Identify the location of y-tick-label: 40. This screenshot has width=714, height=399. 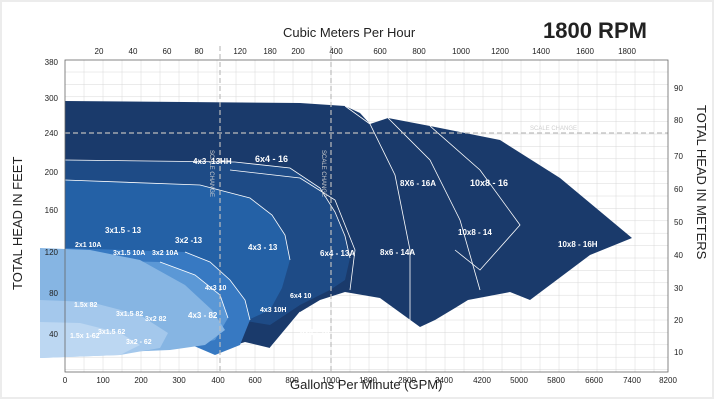
(53, 334).